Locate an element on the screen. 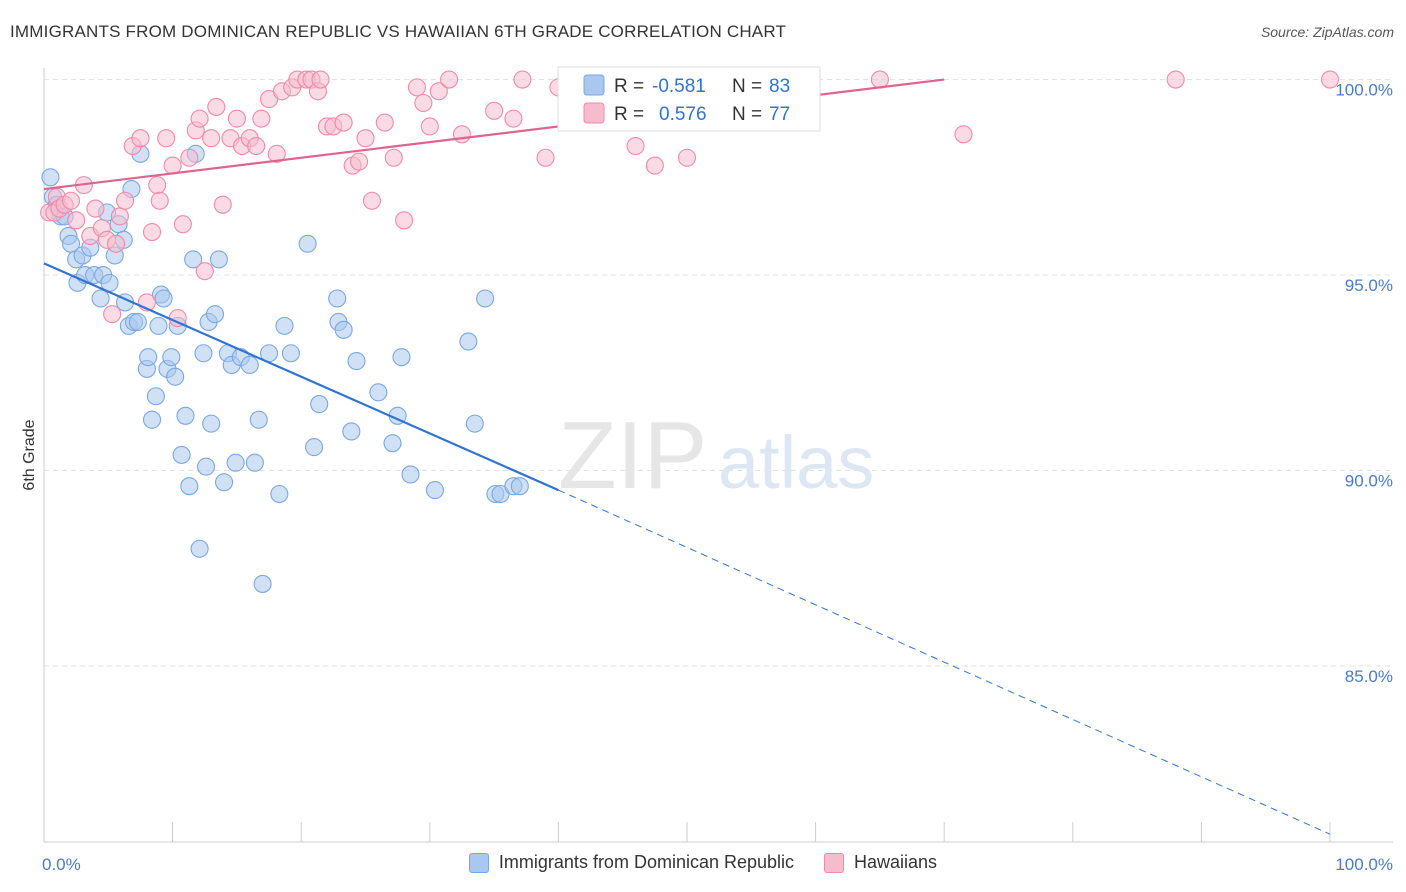  y-tick-label: 100.0% is located at coordinates (1364, 90).